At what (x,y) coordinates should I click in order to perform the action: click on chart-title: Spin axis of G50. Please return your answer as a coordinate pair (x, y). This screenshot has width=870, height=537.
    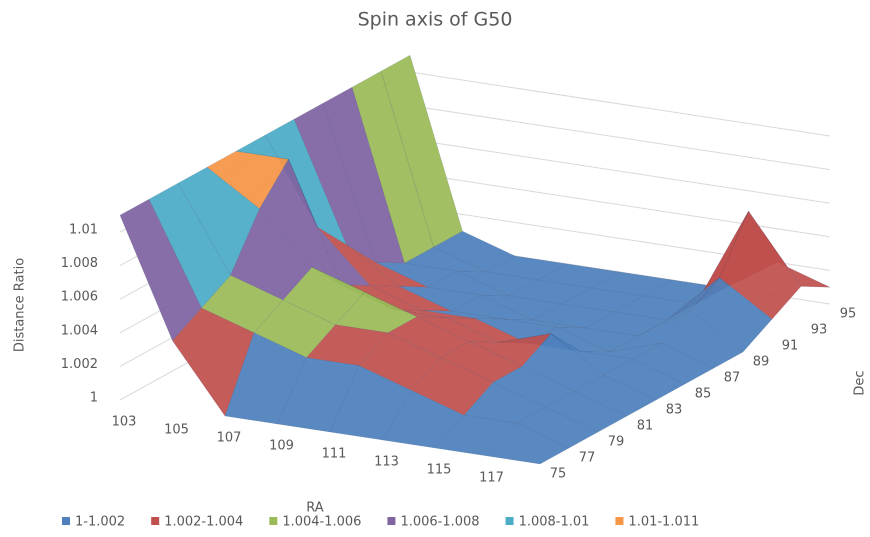
    Looking at the image, I should click on (435, 20).